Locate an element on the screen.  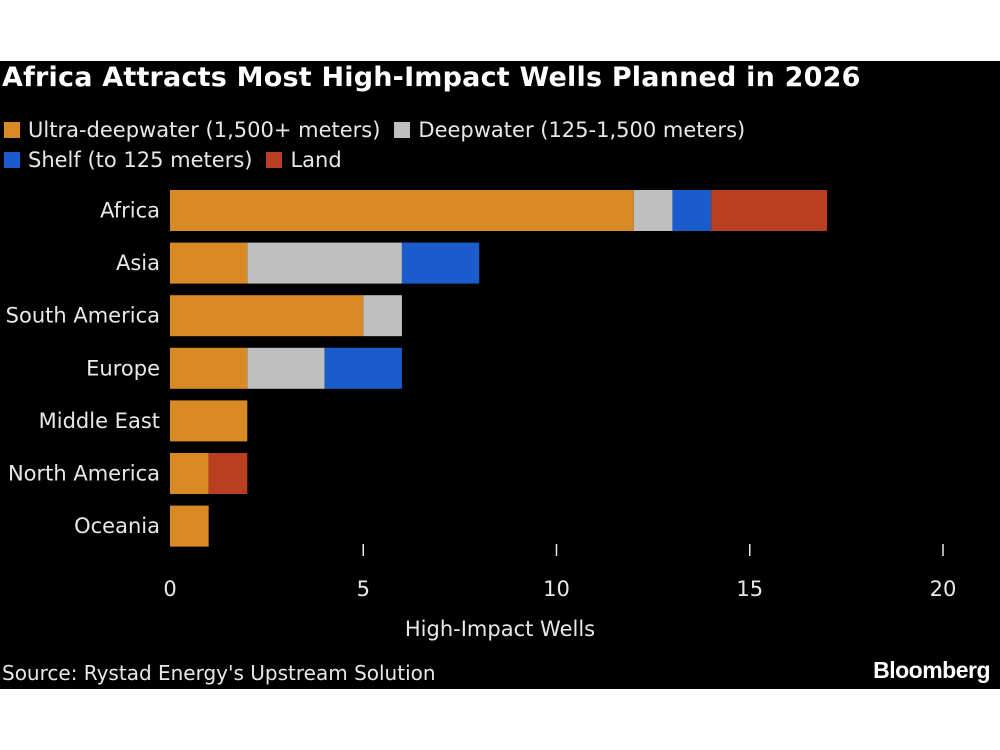
legend-item-land: Land is located at coordinates (304, 160).